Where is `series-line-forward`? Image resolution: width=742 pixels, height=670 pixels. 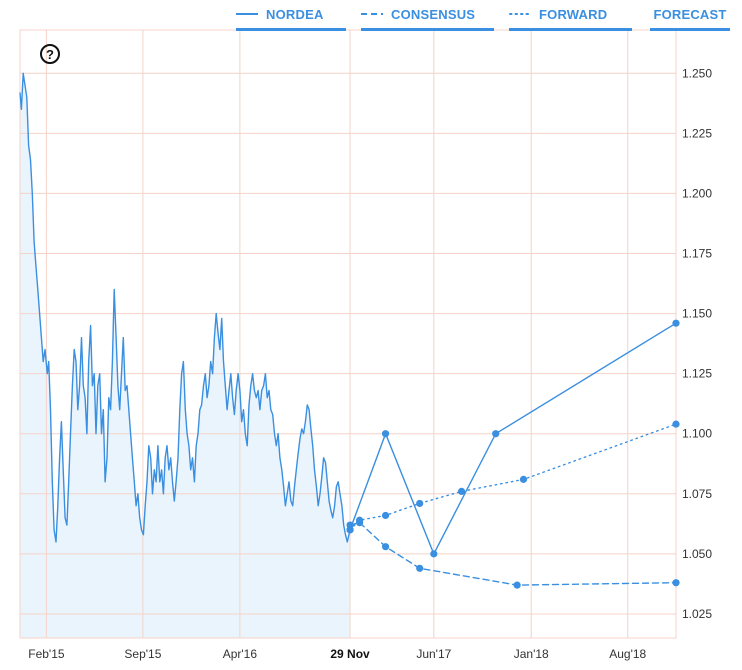 series-line-forward is located at coordinates (513, 477).